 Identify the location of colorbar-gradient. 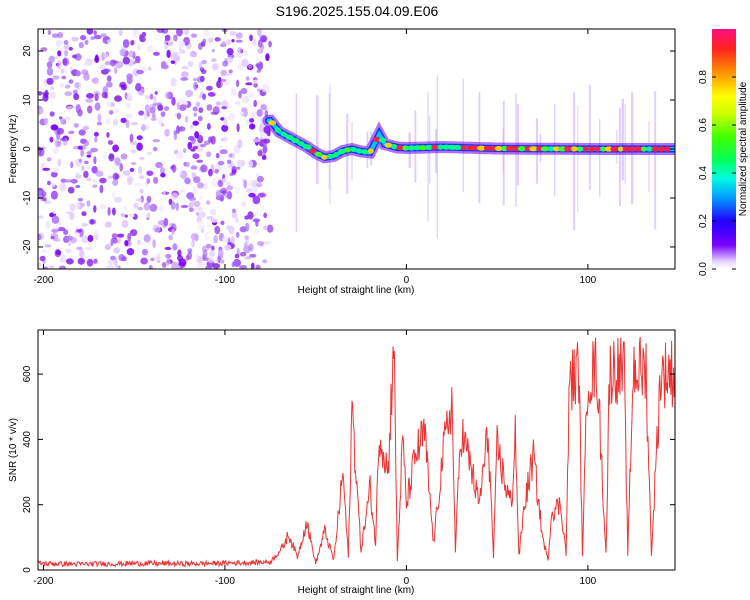
(724, 149).